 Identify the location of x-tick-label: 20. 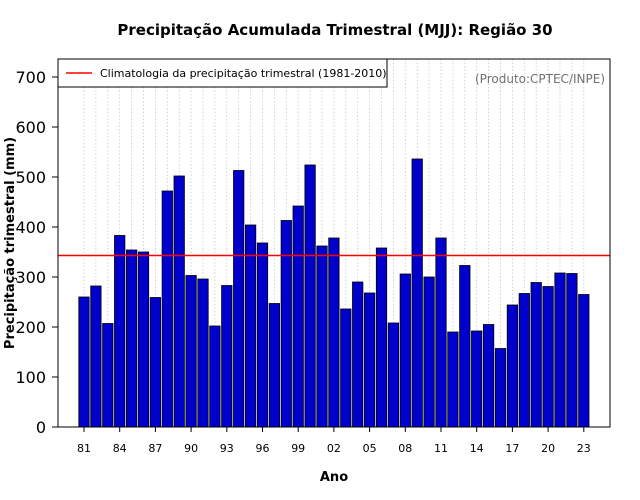
(548, 448).